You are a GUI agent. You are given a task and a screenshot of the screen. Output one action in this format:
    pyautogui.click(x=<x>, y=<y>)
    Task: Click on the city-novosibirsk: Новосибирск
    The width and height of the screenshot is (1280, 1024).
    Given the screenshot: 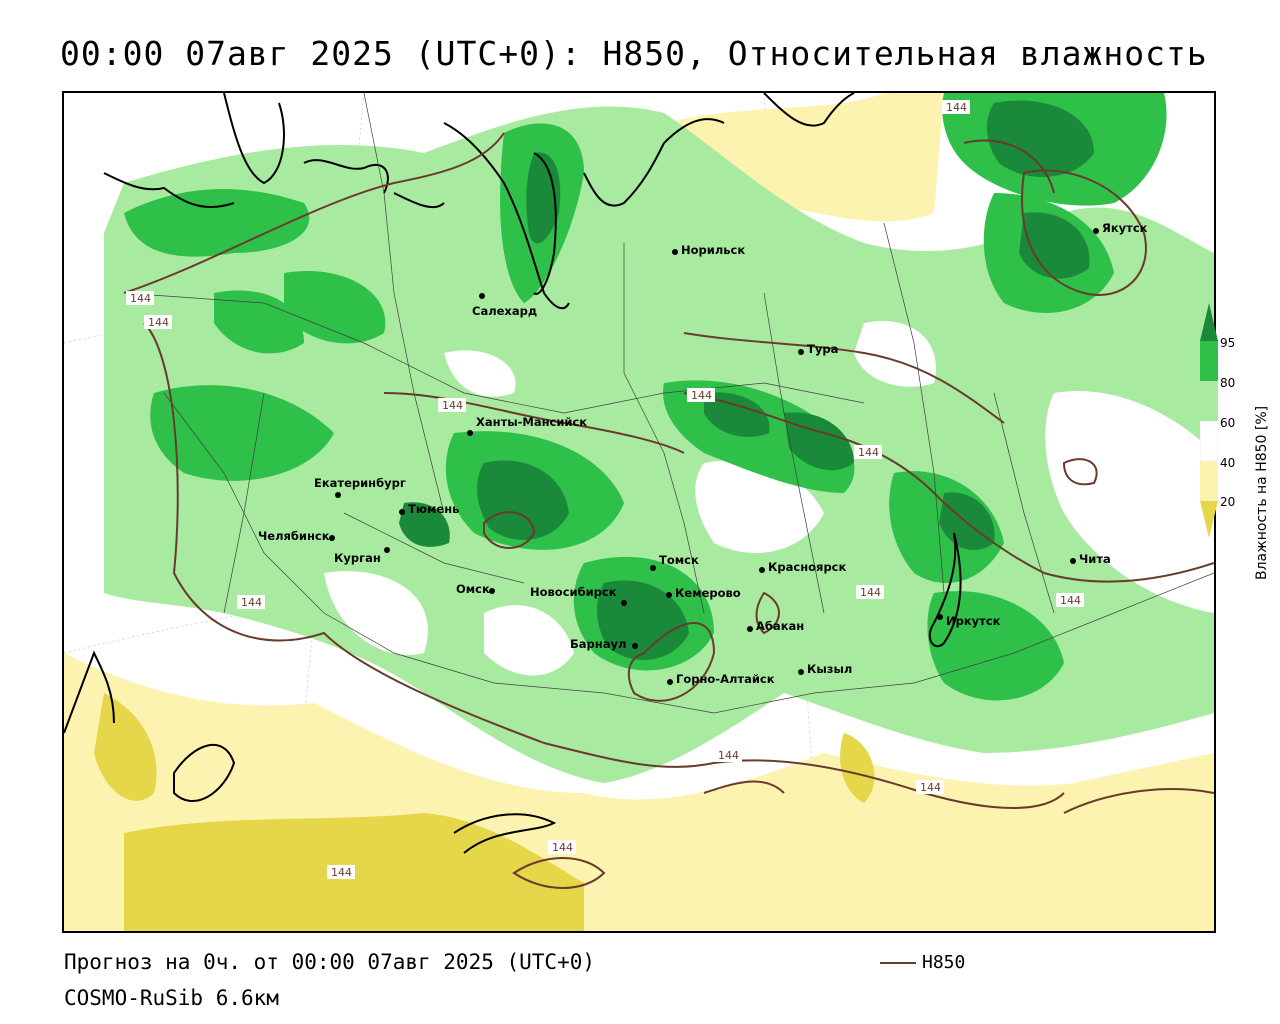 What is the action you would take?
    pyautogui.click(x=578, y=595)
    